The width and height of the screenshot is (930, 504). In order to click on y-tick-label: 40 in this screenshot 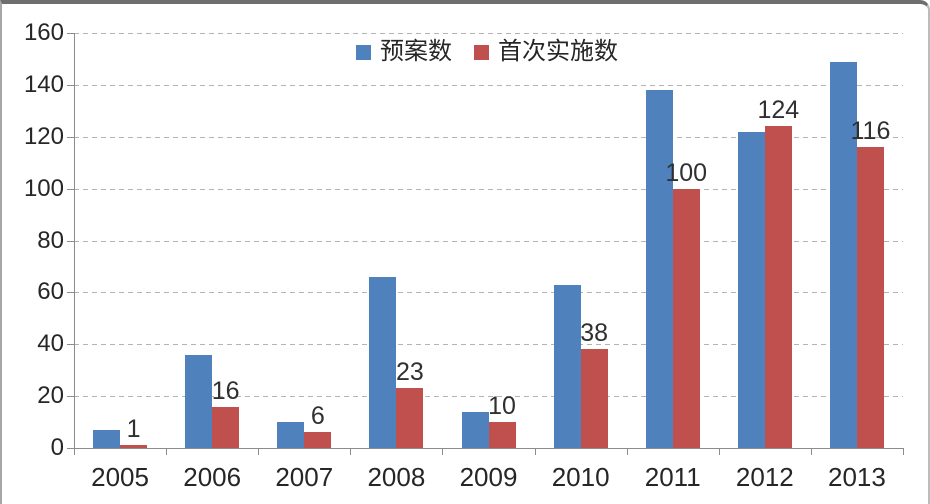, I will do `click(50, 344)`.